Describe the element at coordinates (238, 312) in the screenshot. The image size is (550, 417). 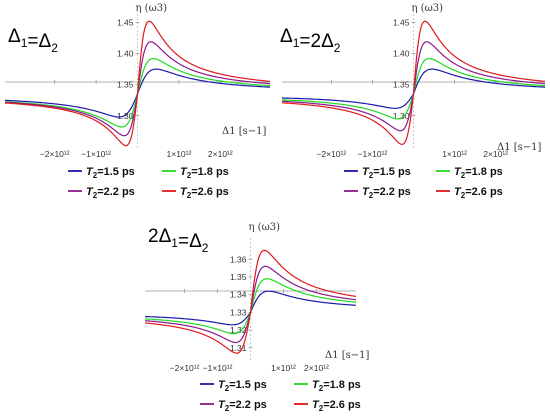
I see `y-tick-label: 1.33` at that location.